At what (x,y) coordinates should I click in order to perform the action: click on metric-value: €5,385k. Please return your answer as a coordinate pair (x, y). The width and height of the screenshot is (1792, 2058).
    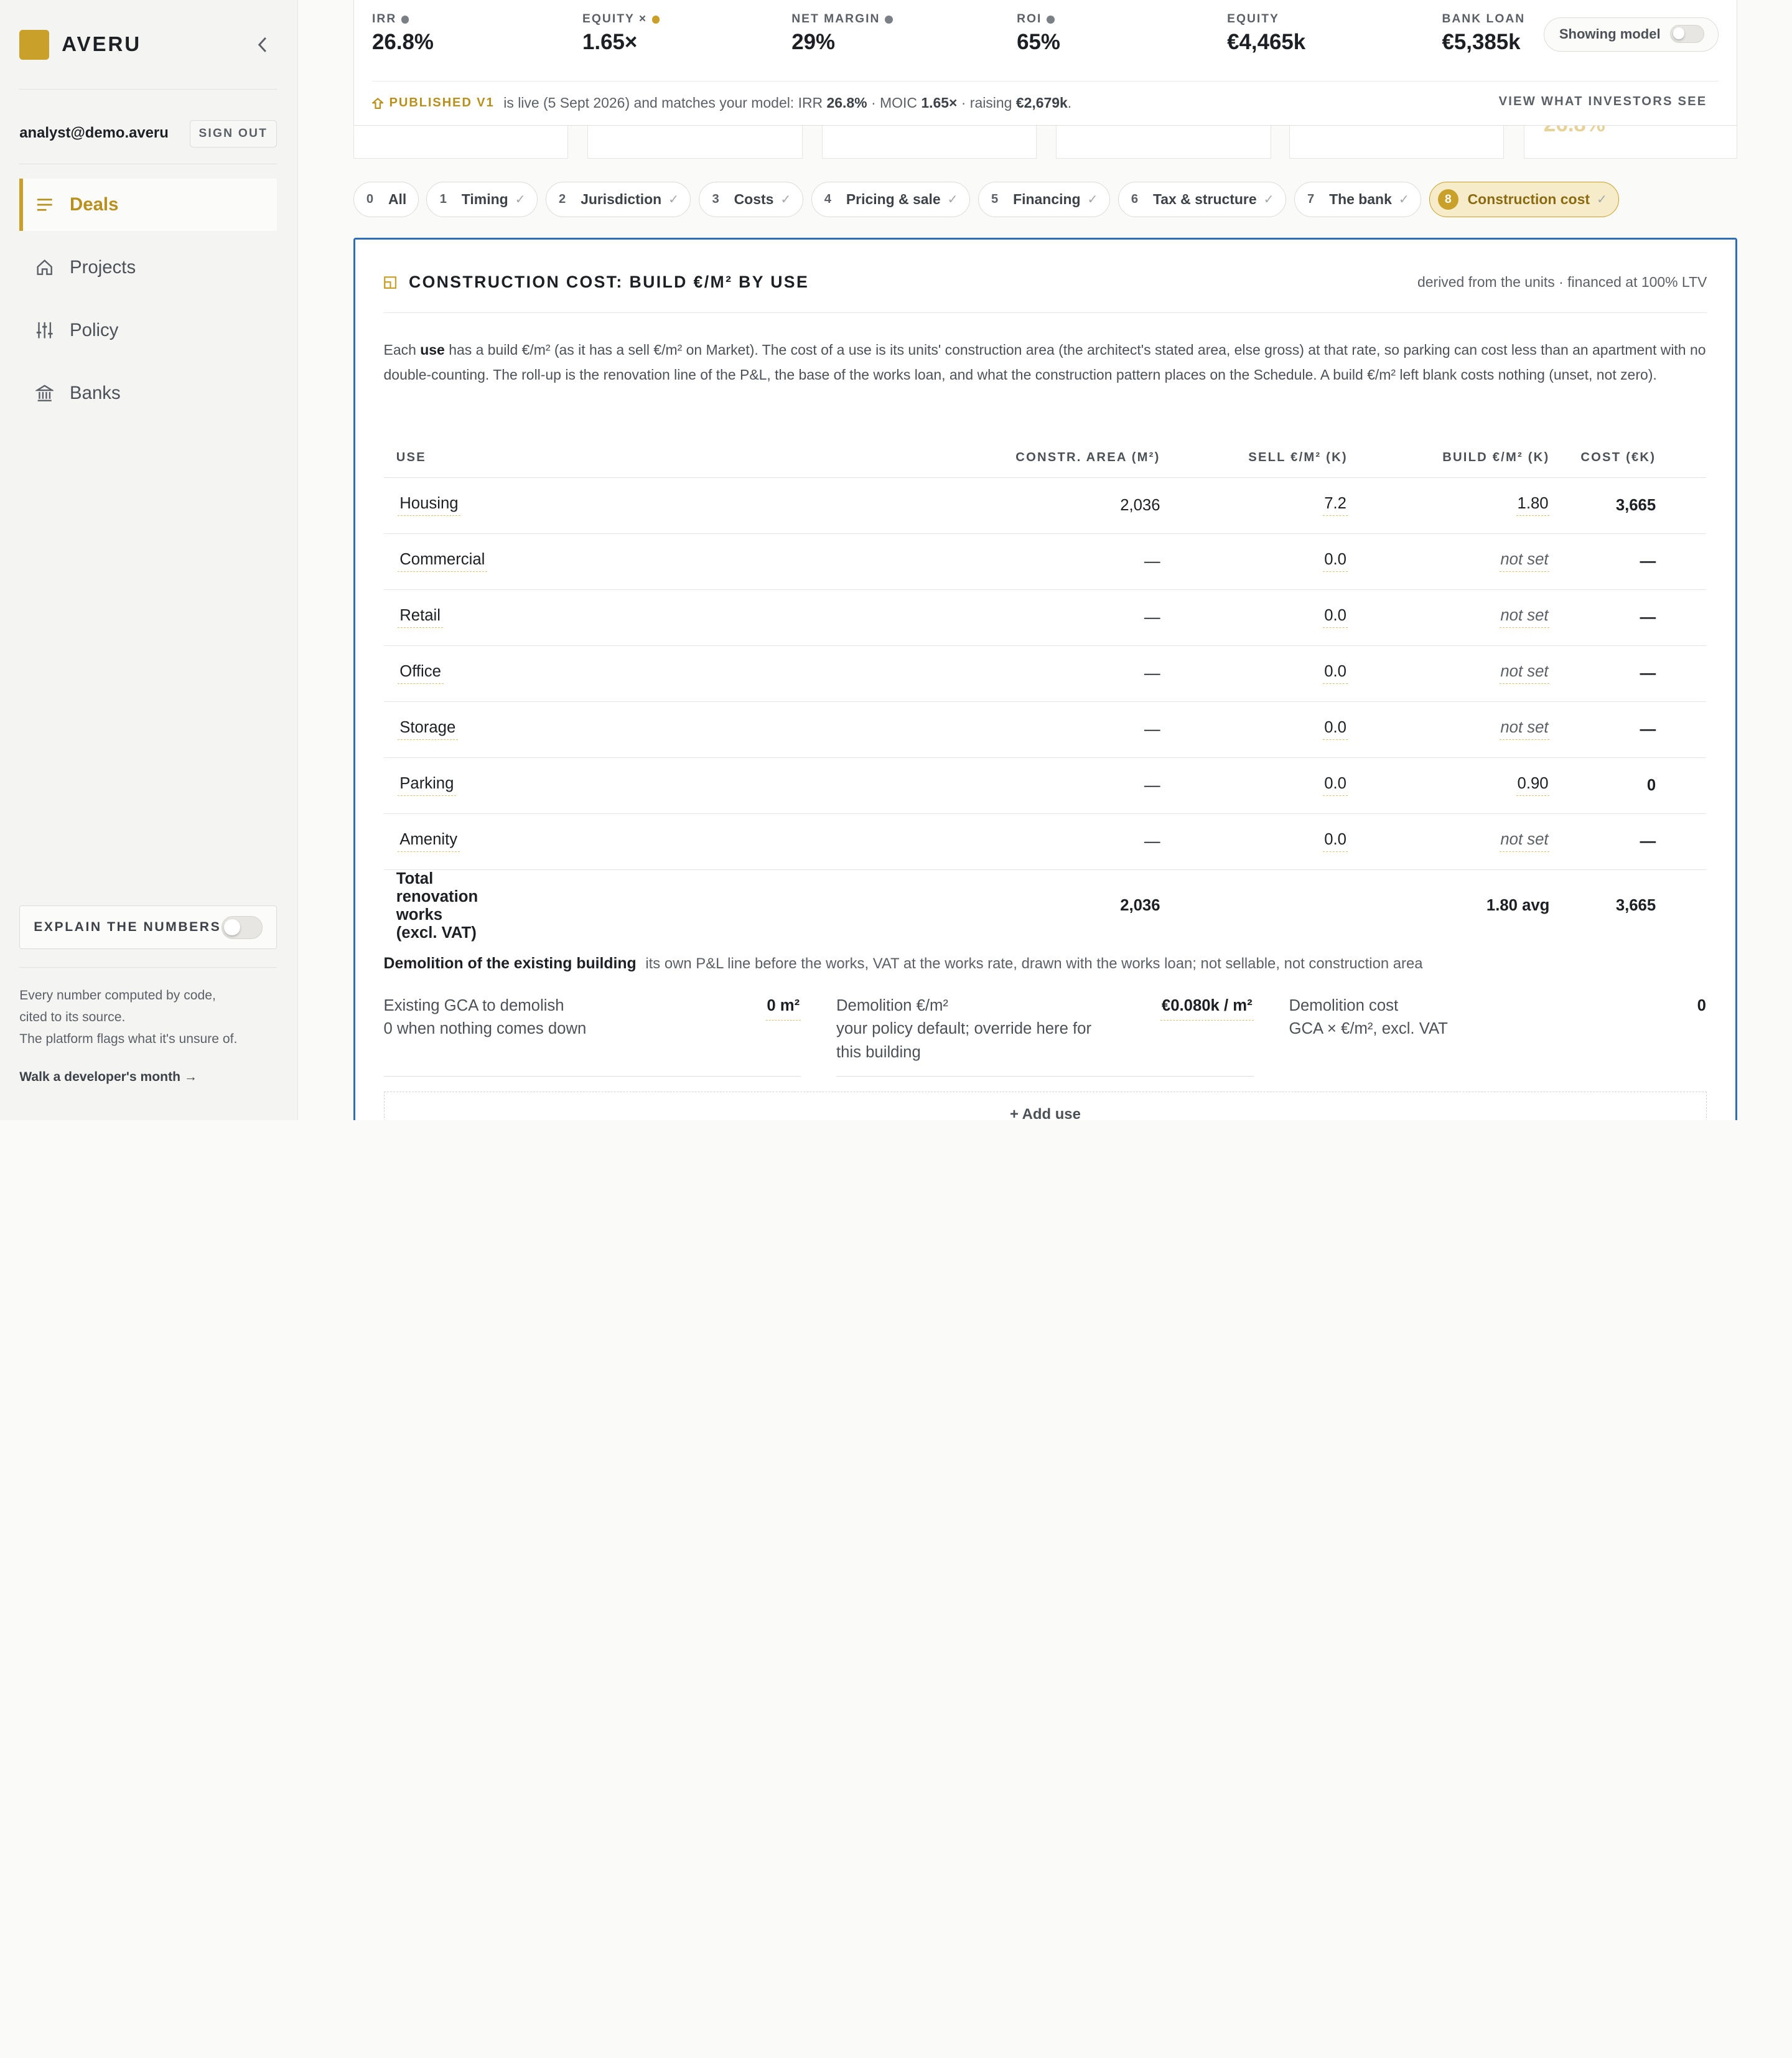
    Looking at the image, I should click on (1482, 42).